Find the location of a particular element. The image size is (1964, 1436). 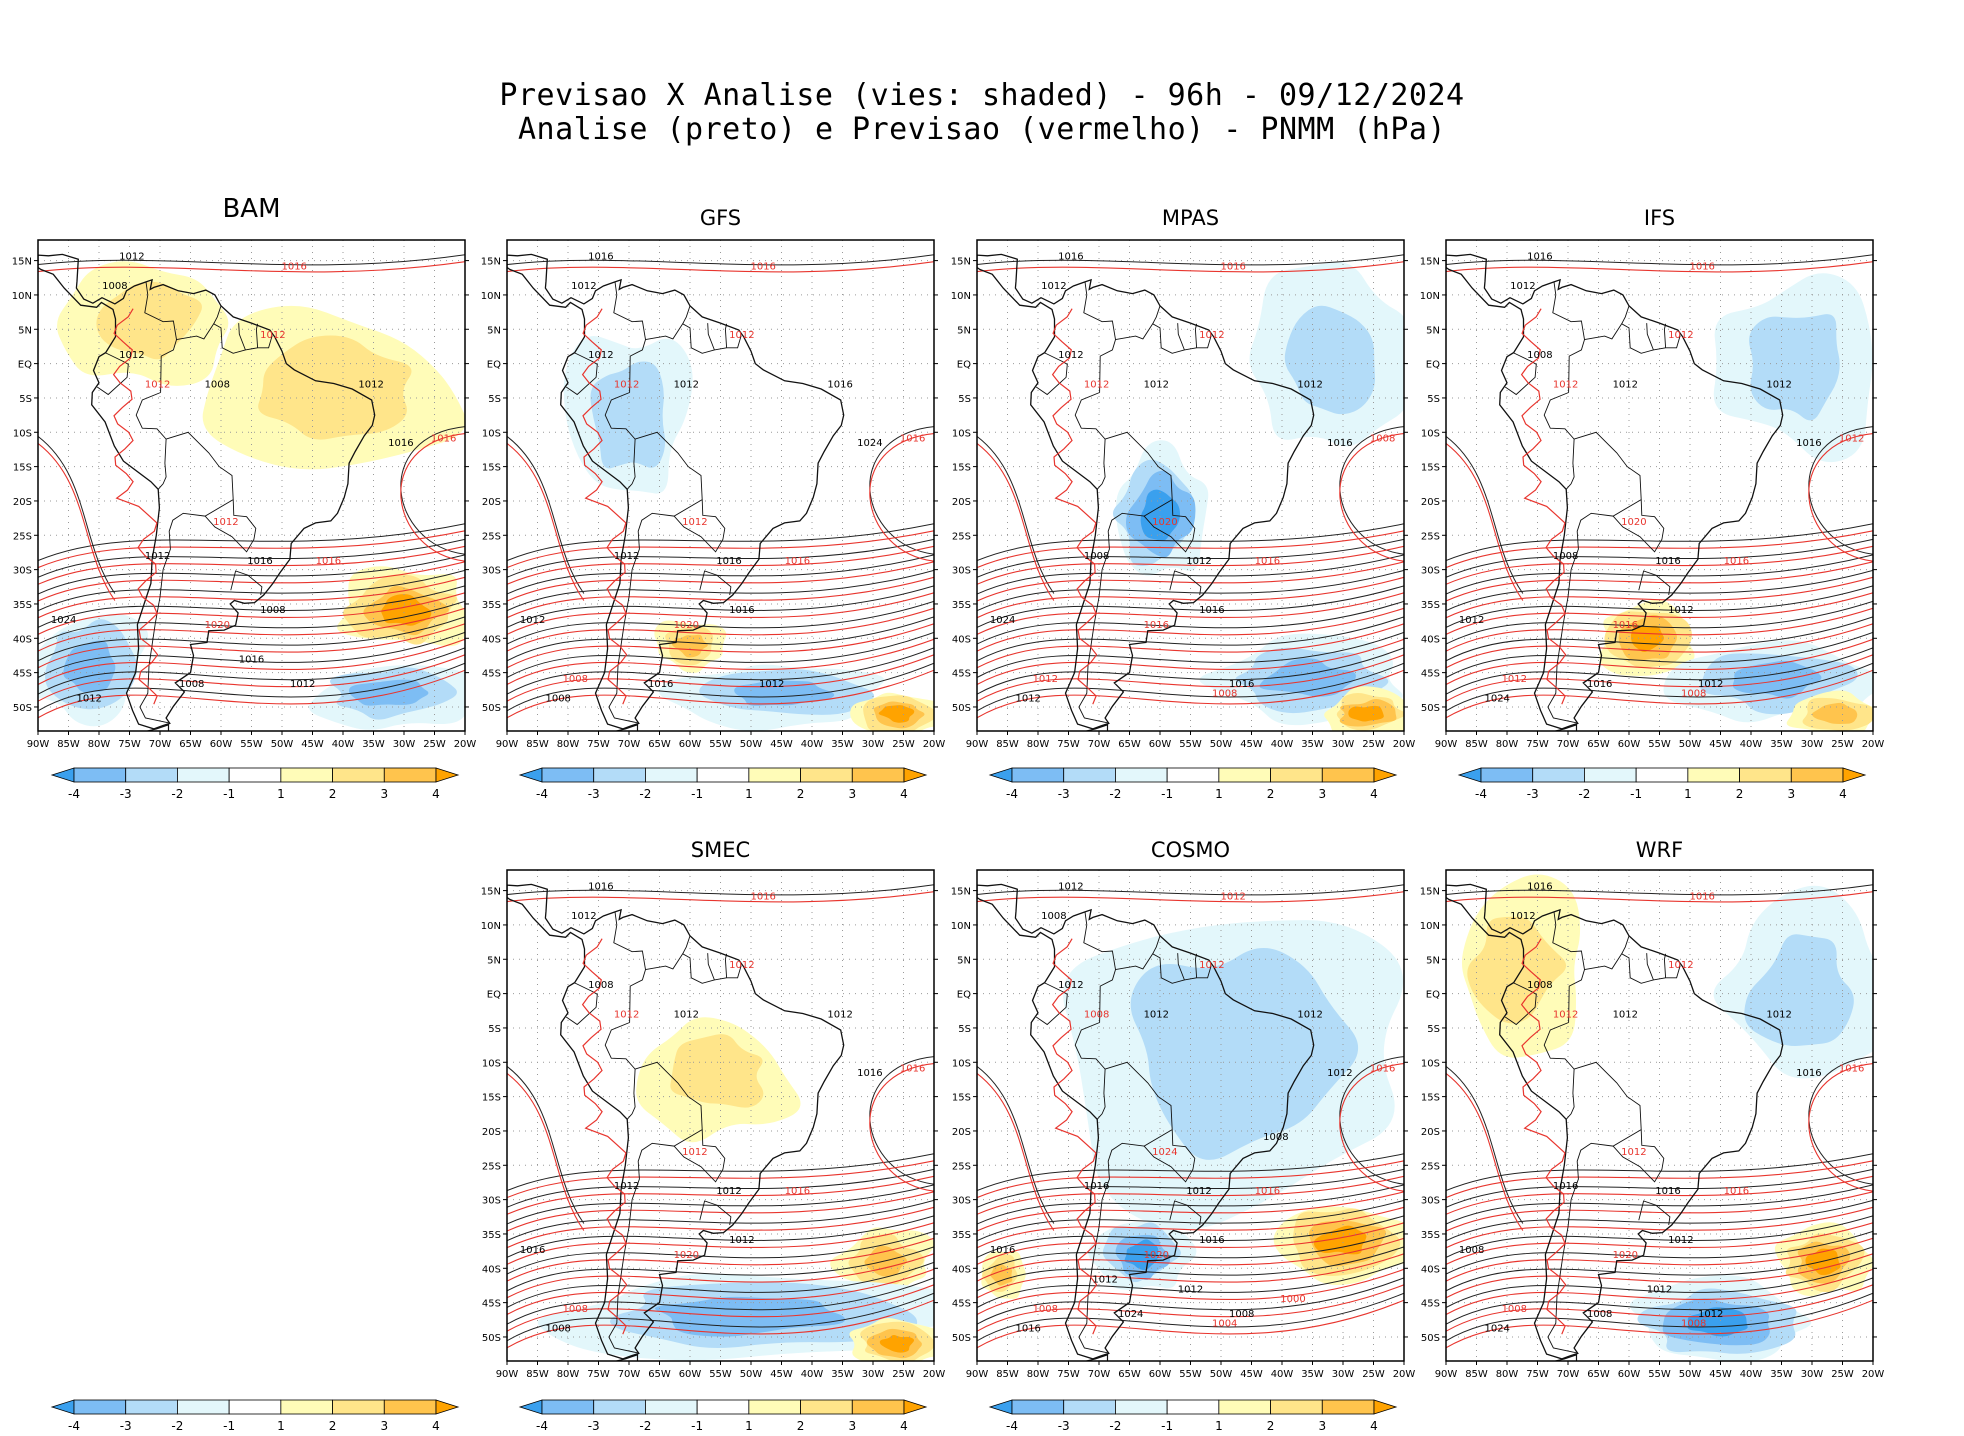

colorbar-wrf: -4 -3 -2 -1 1 2 3 4 is located at coordinates (1193, 1416).